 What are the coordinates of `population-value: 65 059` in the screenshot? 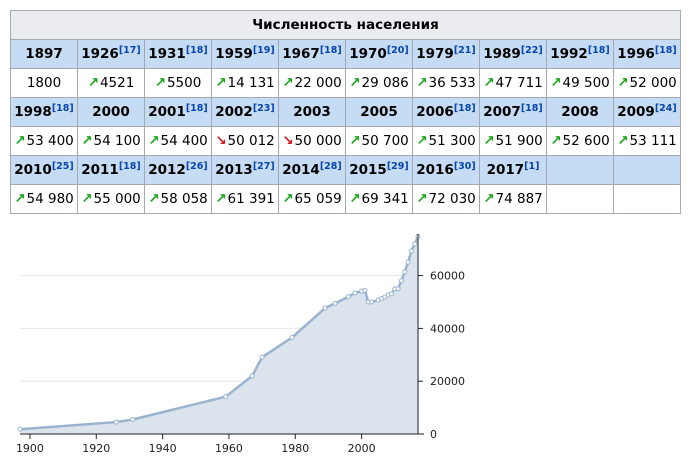 It's located at (318, 199).